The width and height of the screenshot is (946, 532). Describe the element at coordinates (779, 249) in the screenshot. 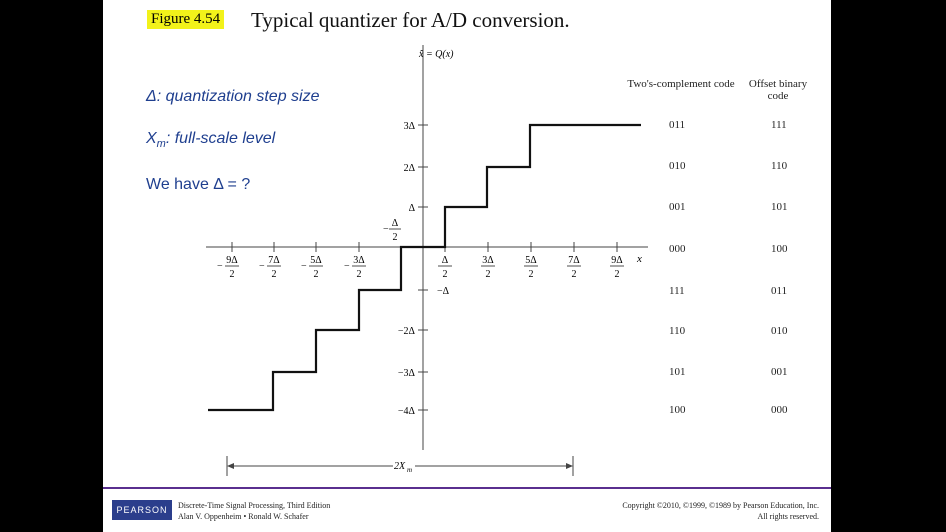

I see `offset-binary-code: 100` at that location.